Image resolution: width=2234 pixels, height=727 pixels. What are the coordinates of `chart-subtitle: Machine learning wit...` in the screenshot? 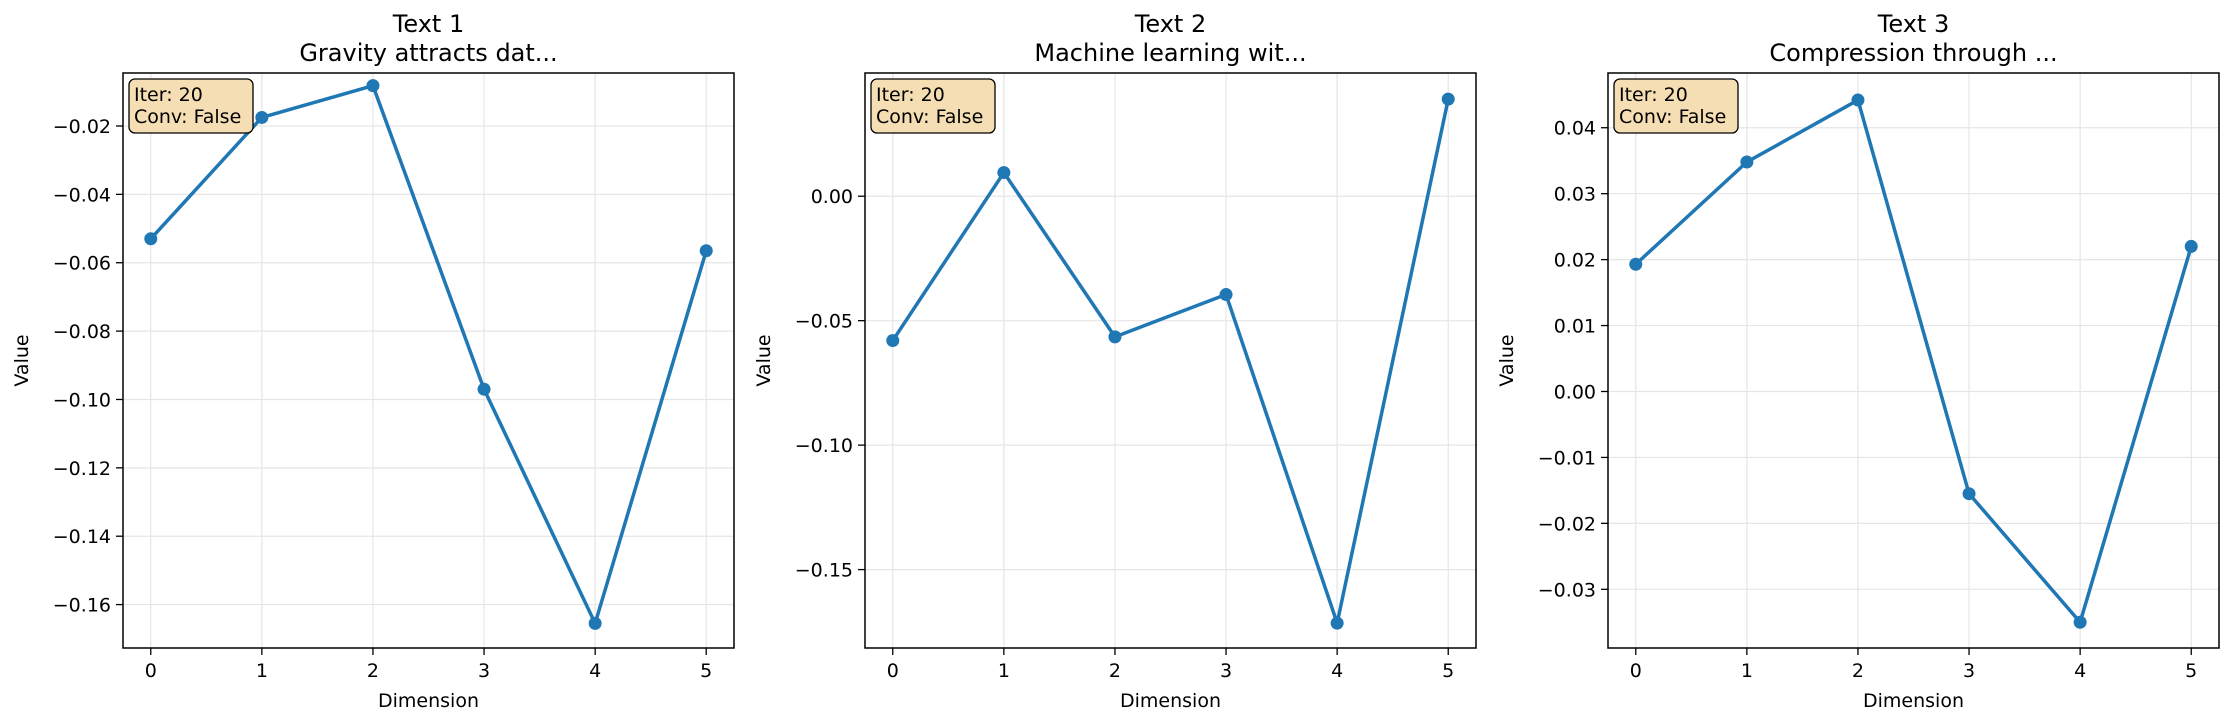 It's located at (1170, 53).